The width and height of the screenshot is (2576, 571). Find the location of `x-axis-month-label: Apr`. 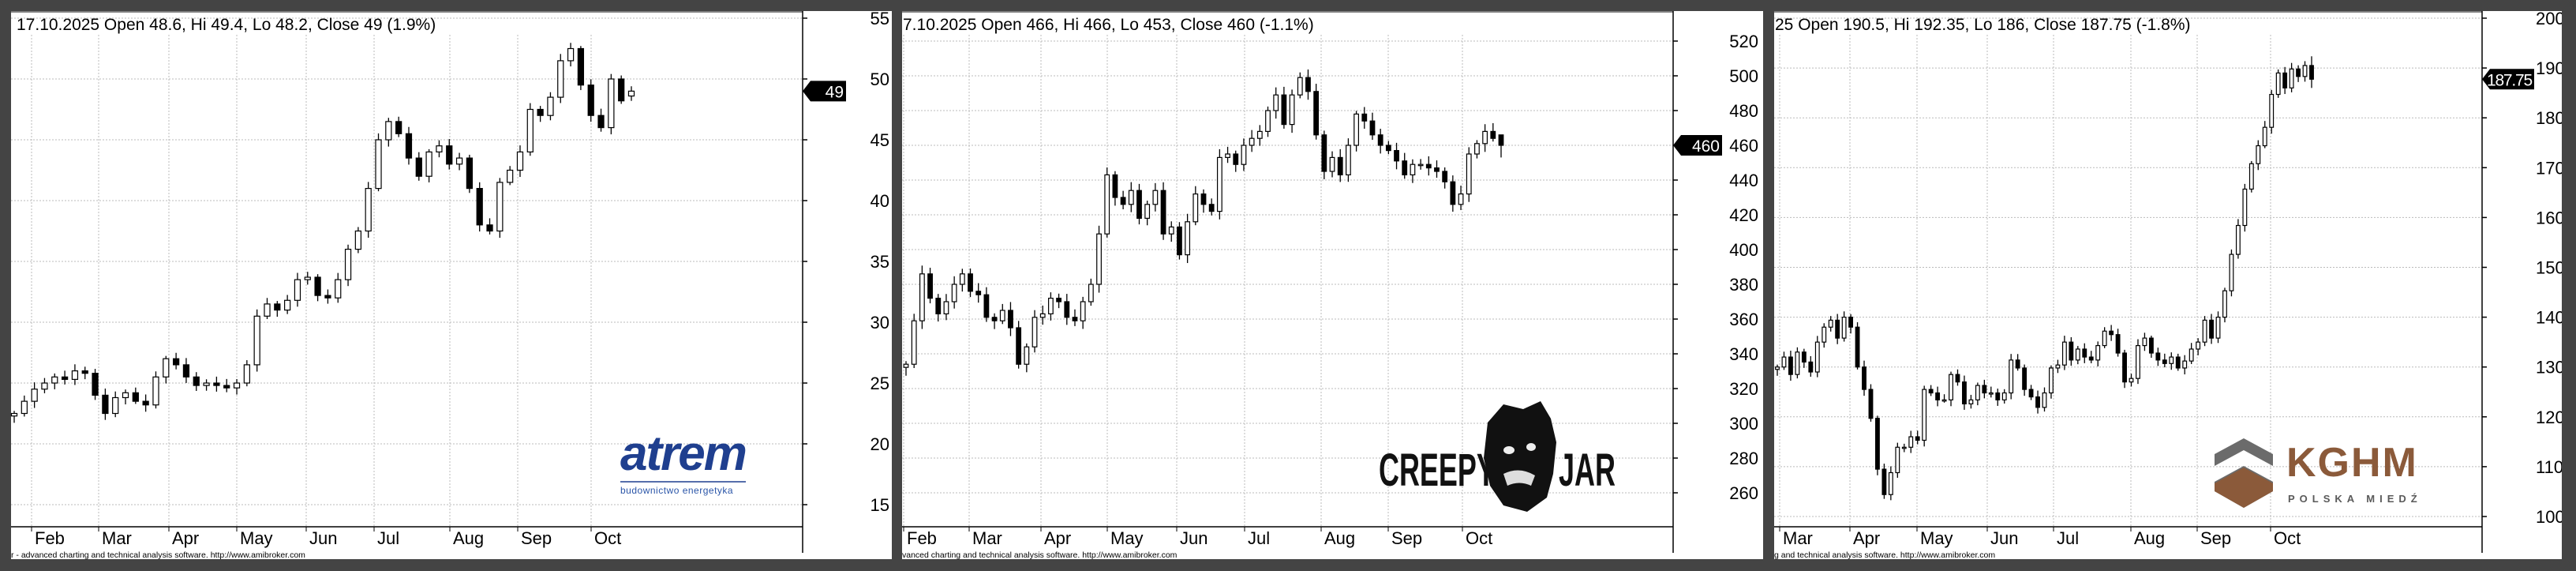

x-axis-month-label: Apr is located at coordinates (1866, 538).